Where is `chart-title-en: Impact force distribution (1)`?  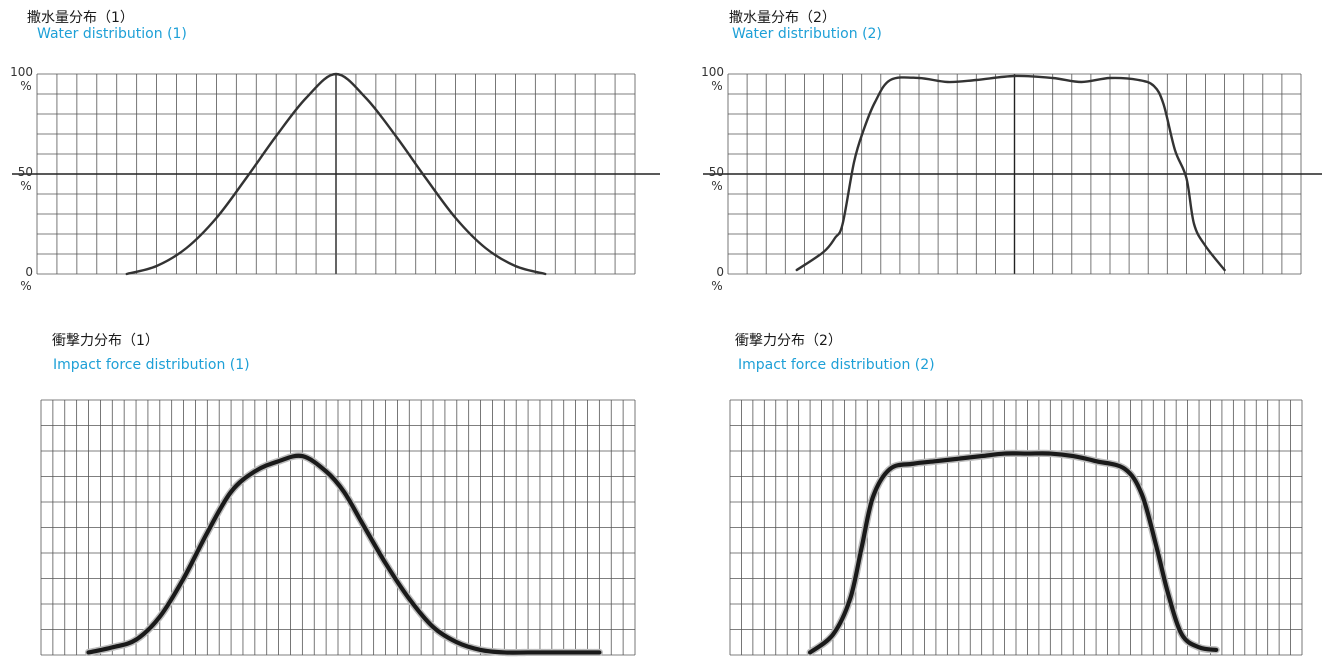 chart-title-en: Impact force distribution (1) is located at coordinates (151, 365).